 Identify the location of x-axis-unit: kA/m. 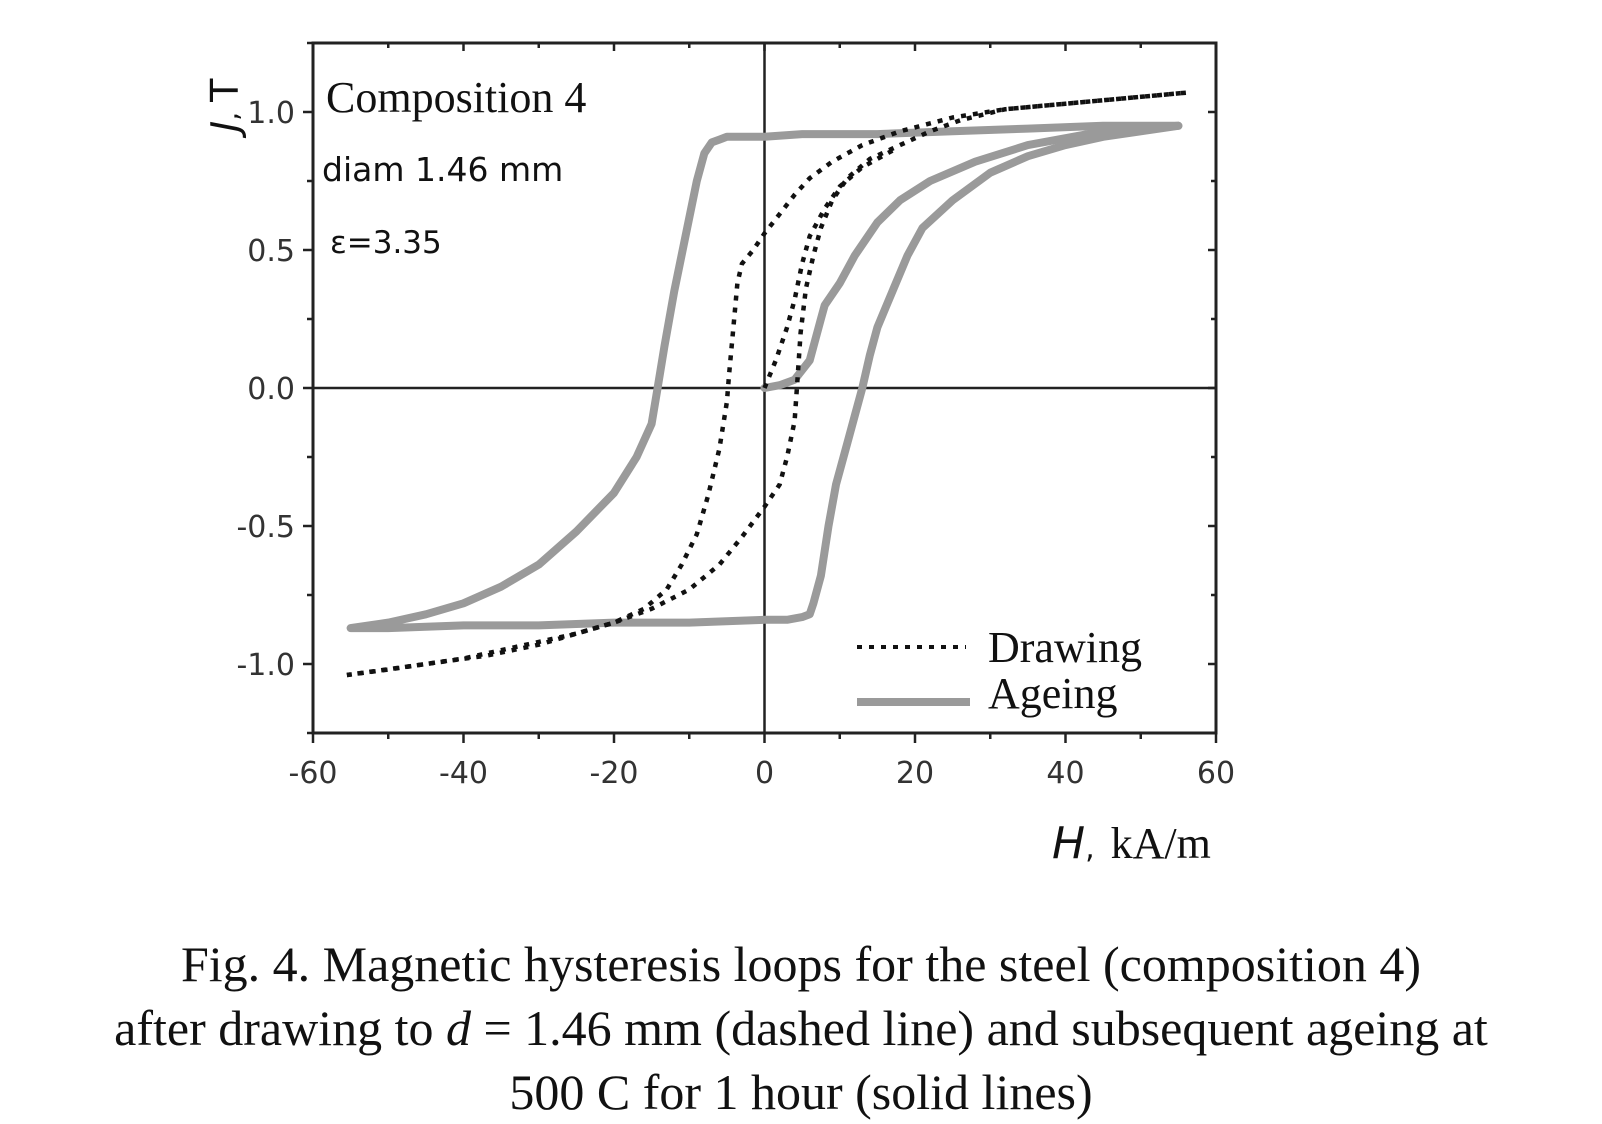
(1161, 843).